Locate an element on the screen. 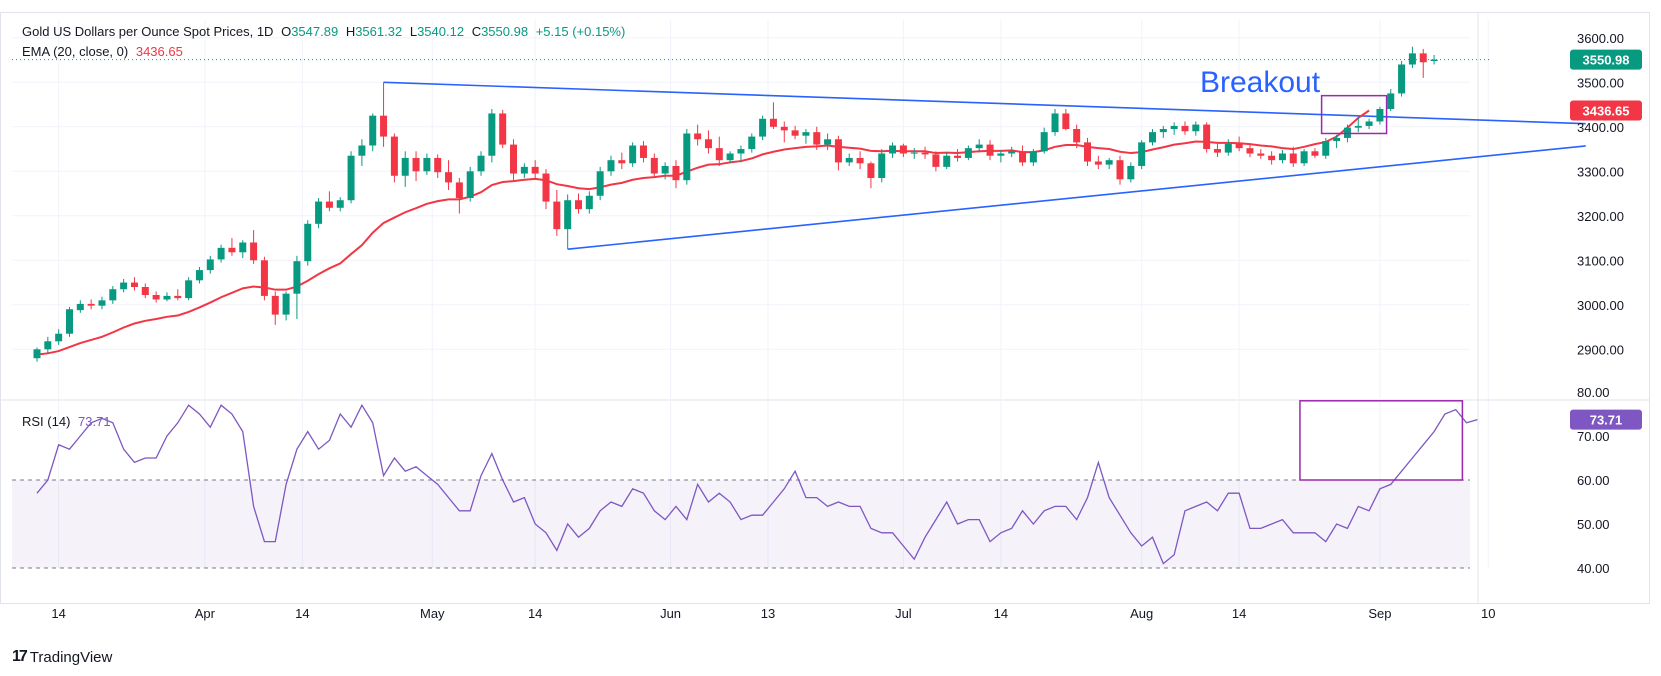 Image resolution: width=1661 pixels, height=676 pixels. high-label: H is located at coordinates (350, 31).